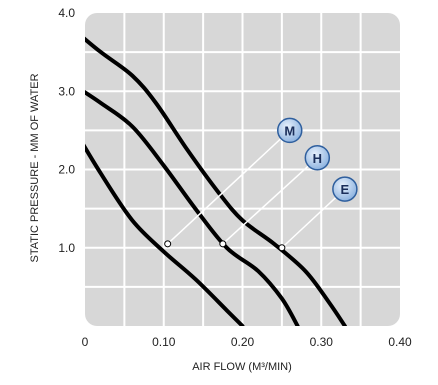 The image size is (438, 385). Describe the element at coordinates (243, 342) in the screenshot. I see `x-tick-label: 0.20` at that location.